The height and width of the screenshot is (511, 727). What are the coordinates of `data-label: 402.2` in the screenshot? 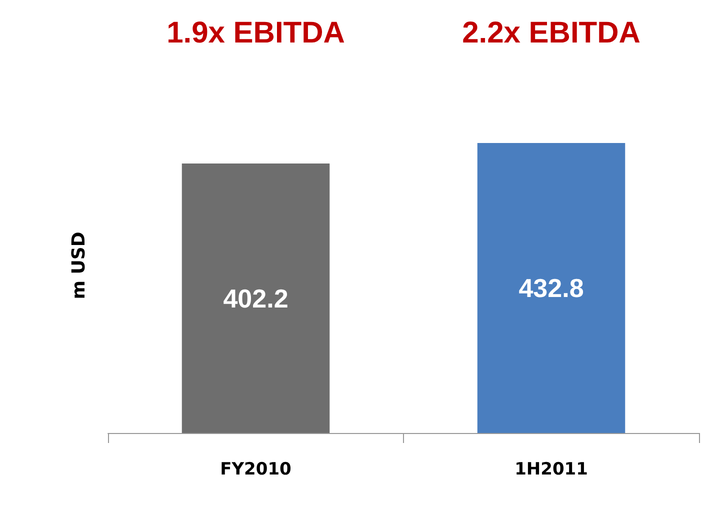 It's located at (255, 298).